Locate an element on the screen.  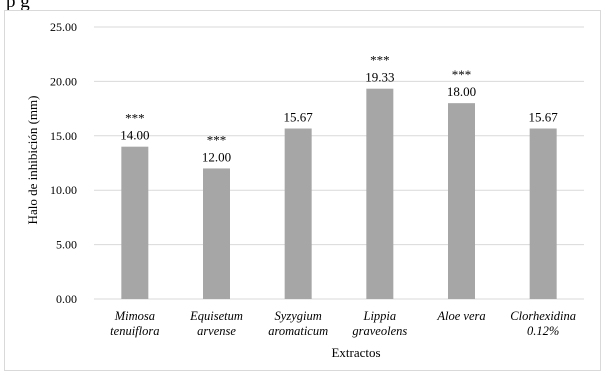
x-tick-label: Mimosa is located at coordinates (134, 316).